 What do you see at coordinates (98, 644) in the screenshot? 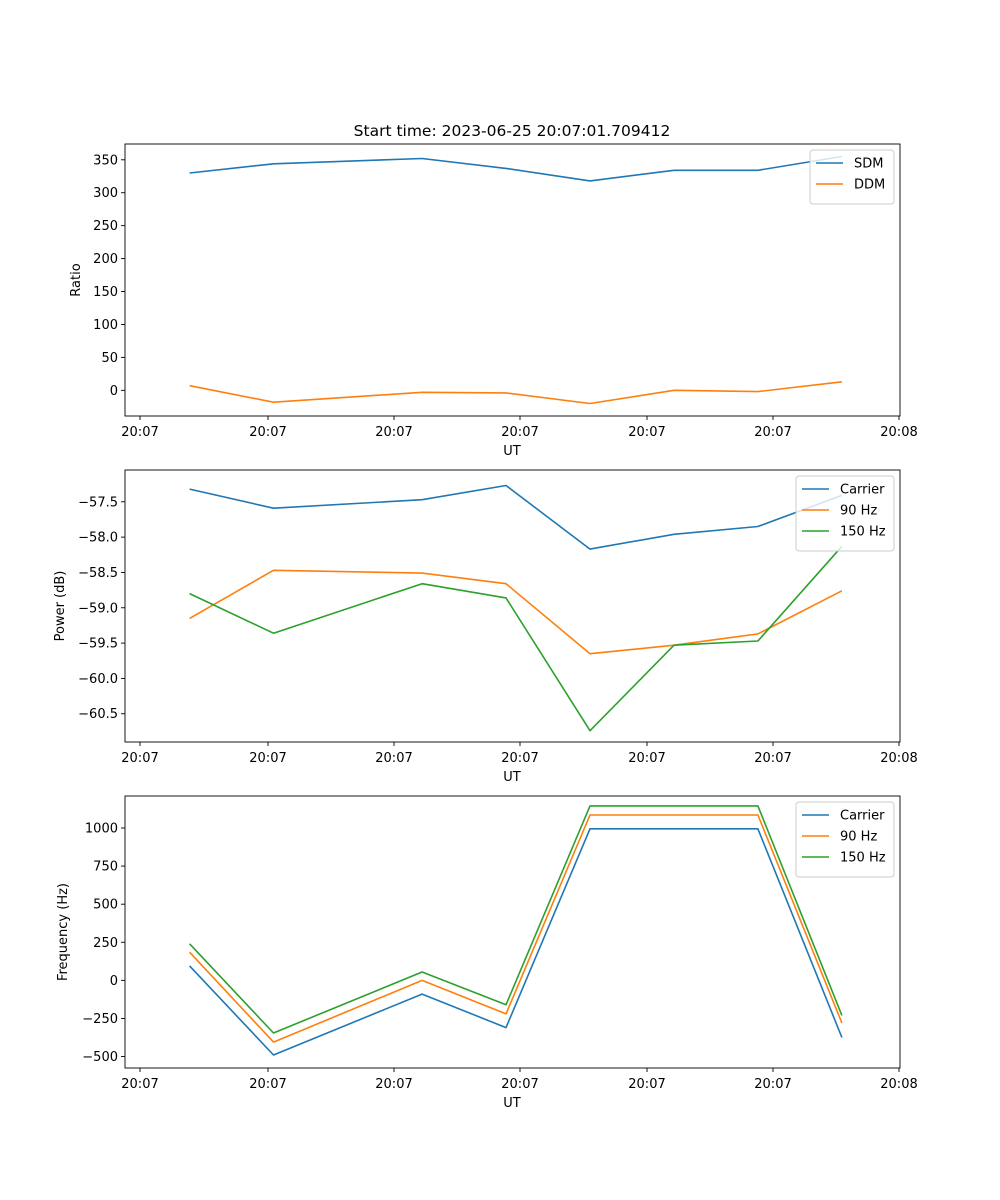
I see `y-tick-label-2-5: −59.5` at bounding box center [98, 644].